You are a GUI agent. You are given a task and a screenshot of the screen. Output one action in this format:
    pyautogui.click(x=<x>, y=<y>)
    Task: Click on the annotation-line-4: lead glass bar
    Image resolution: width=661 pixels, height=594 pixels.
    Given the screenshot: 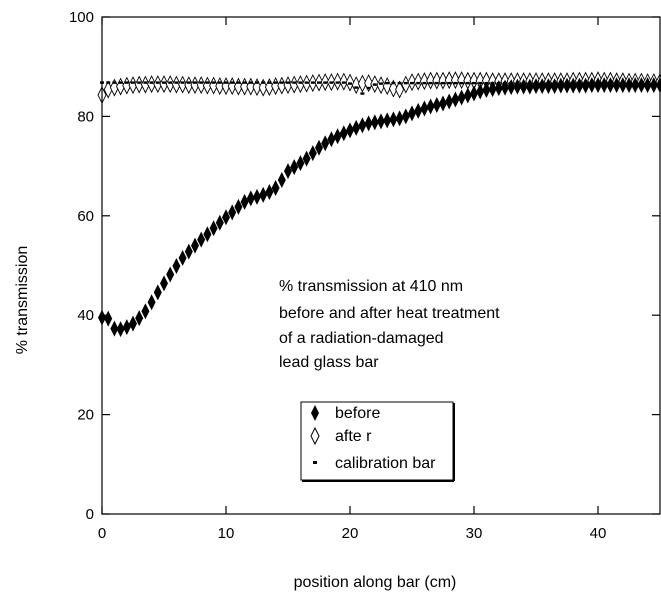 What is the action you would take?
    pyautogui.click(x=329, y=362)
    